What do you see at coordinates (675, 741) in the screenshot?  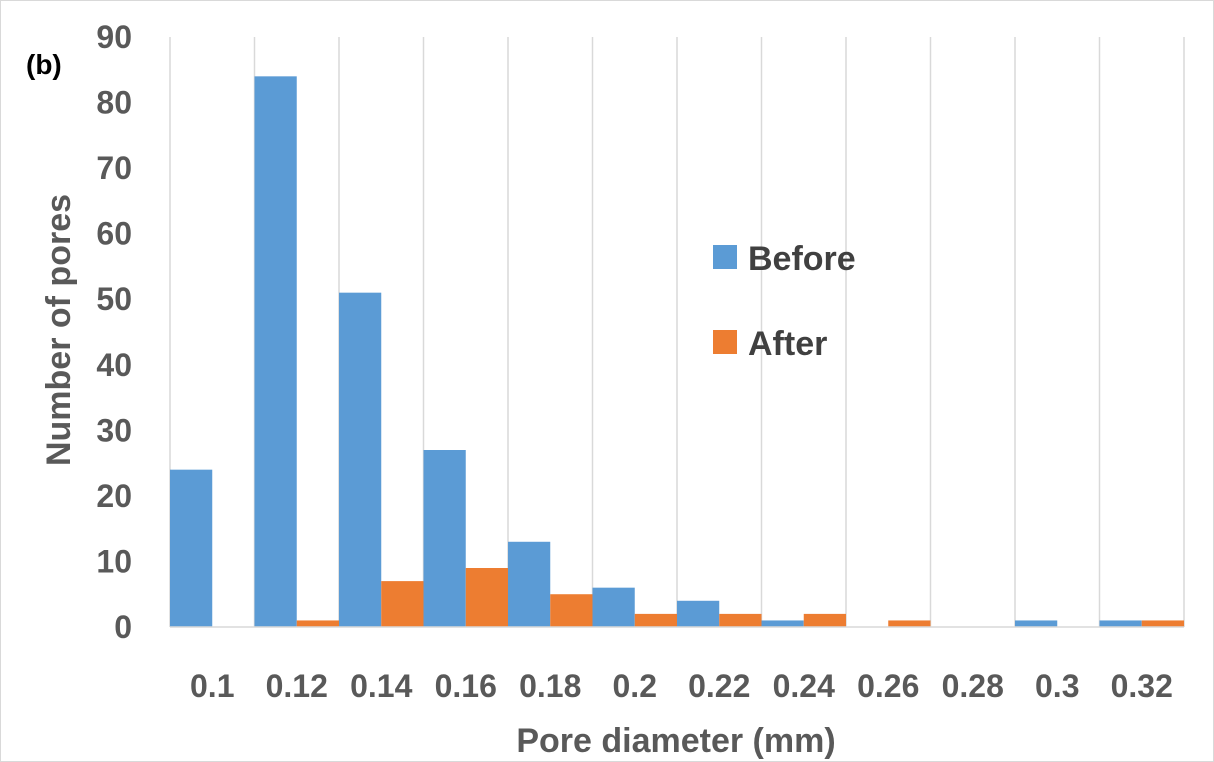 I see `x-axis-title: Pore diameter (mm)` at bounding box center [675, 741].